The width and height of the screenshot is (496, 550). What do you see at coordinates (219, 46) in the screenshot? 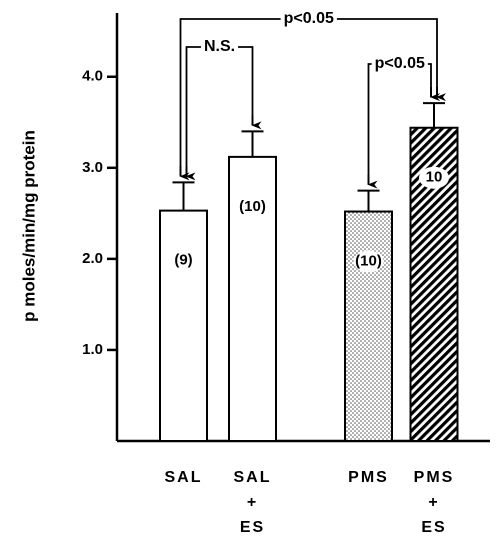
I see `annotation: N.S.` at bounding box center [219, 46].